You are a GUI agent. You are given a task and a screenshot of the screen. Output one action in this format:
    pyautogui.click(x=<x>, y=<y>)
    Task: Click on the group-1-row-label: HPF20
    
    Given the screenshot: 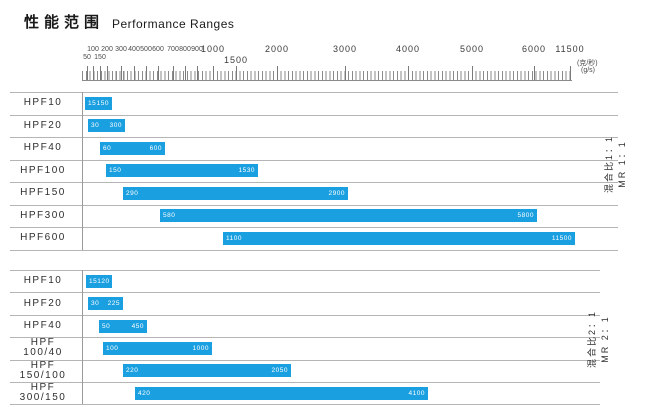 What is the action you would take?
    pyautogui.click(x=43, y=126)
    